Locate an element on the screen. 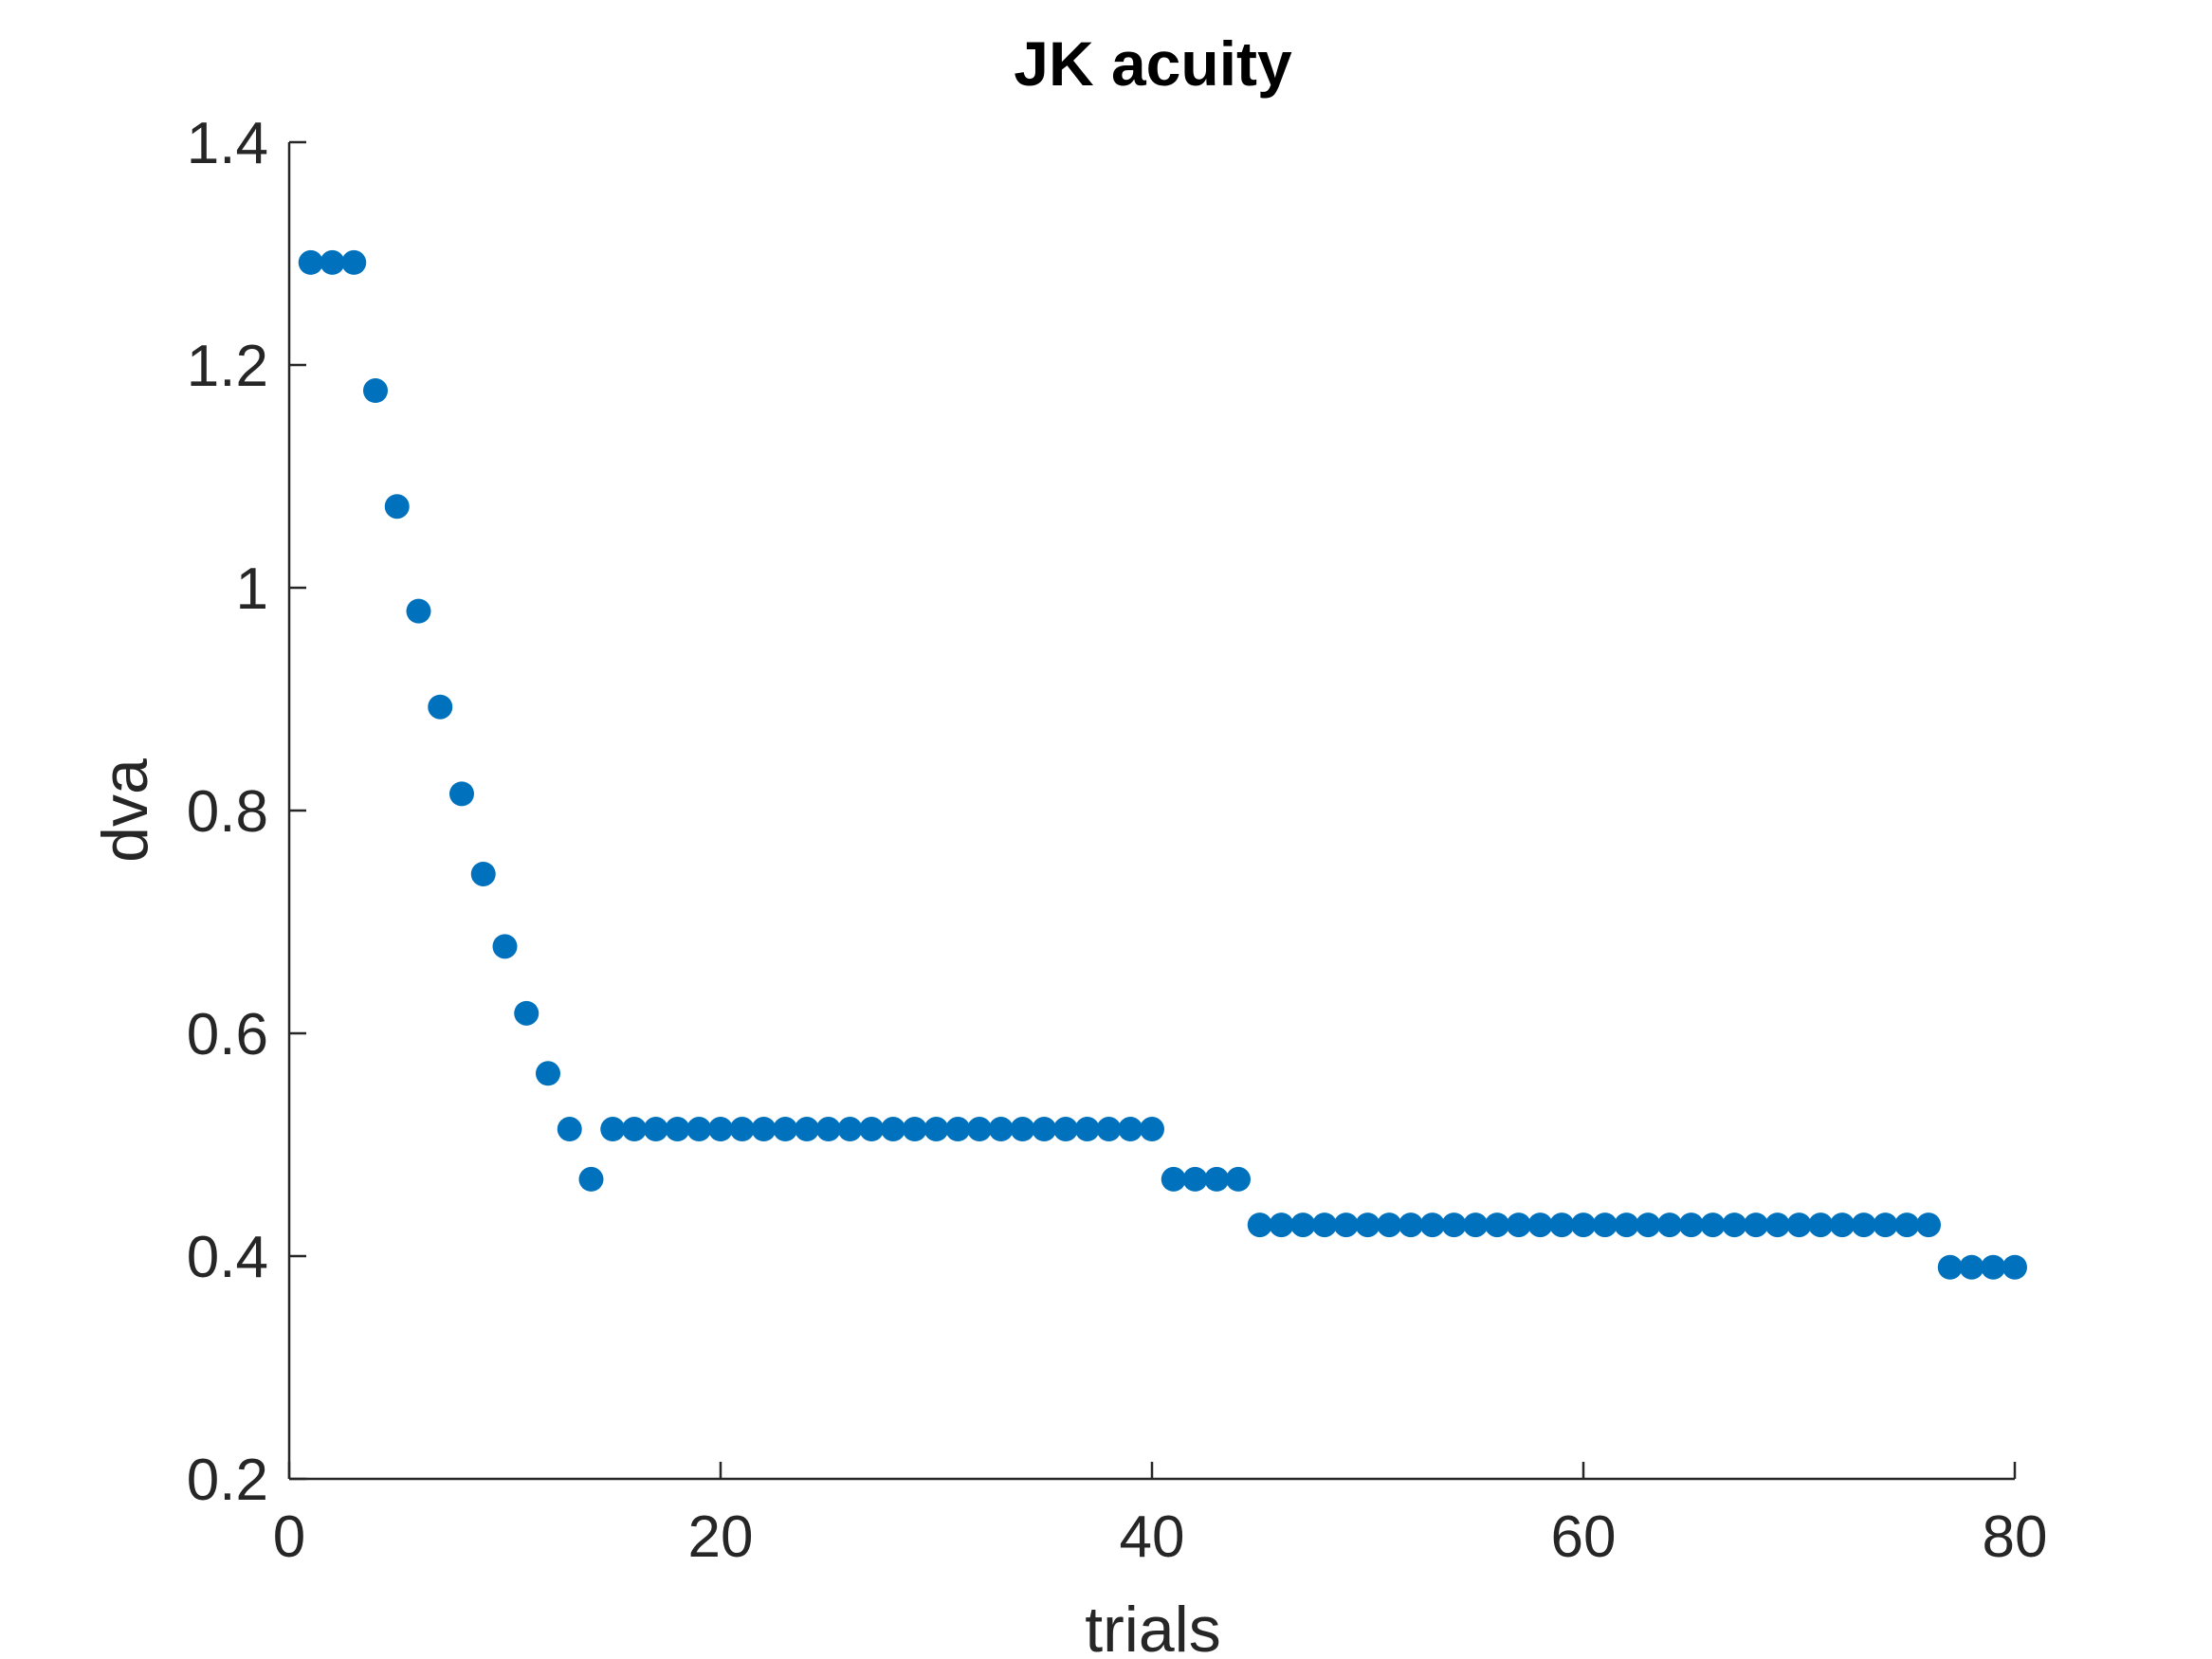  chart-title: JK acuity is located at coordinates (1153, 63).